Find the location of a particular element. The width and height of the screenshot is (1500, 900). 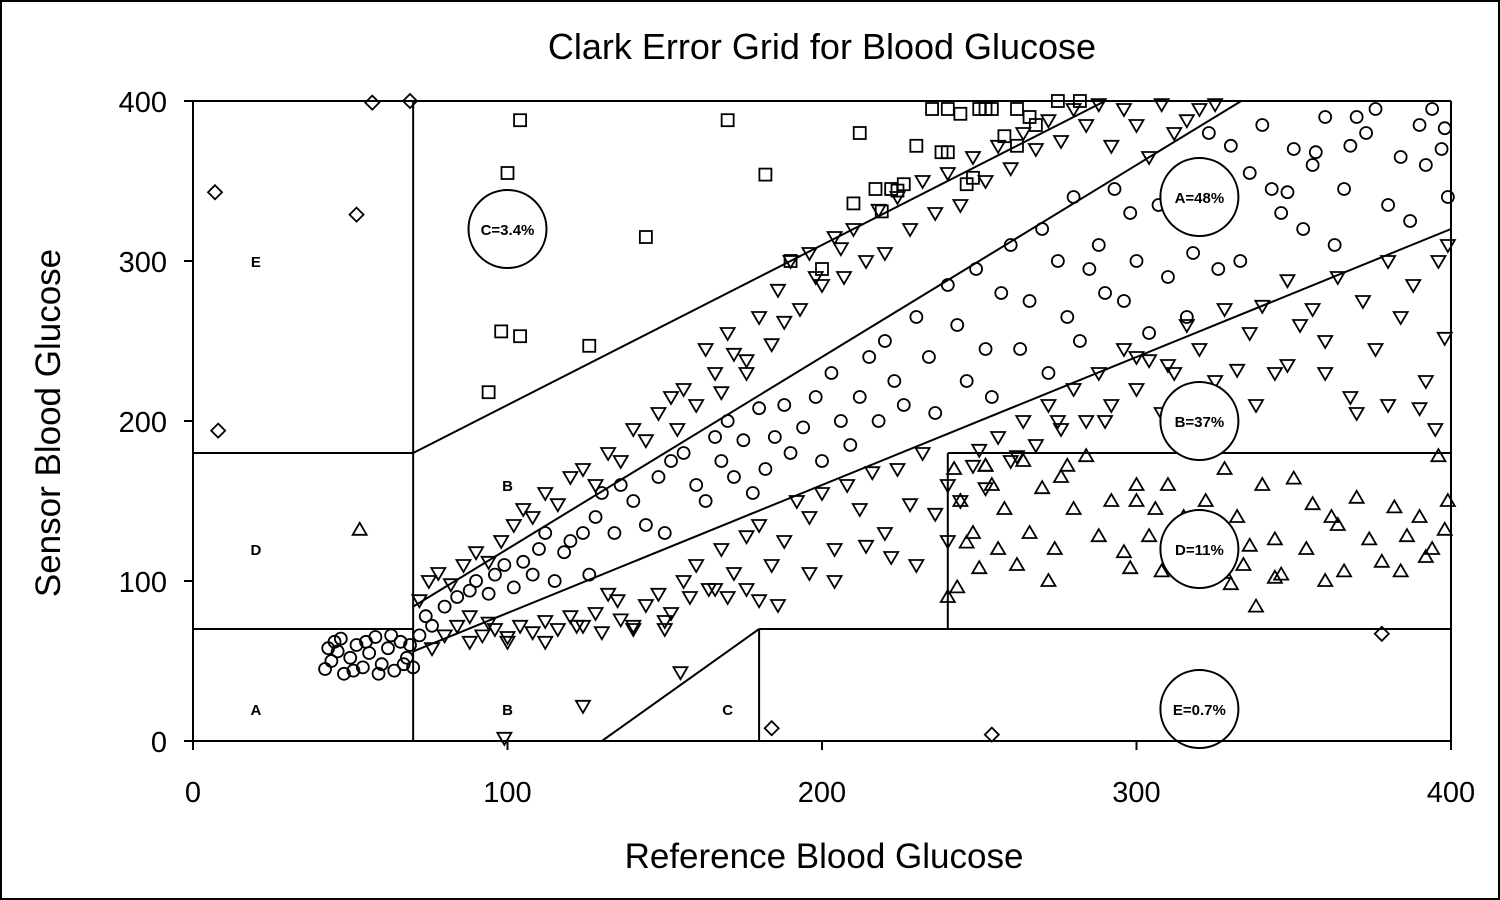

percent-label: E=0.7% is located at coordinates (1199, 710).